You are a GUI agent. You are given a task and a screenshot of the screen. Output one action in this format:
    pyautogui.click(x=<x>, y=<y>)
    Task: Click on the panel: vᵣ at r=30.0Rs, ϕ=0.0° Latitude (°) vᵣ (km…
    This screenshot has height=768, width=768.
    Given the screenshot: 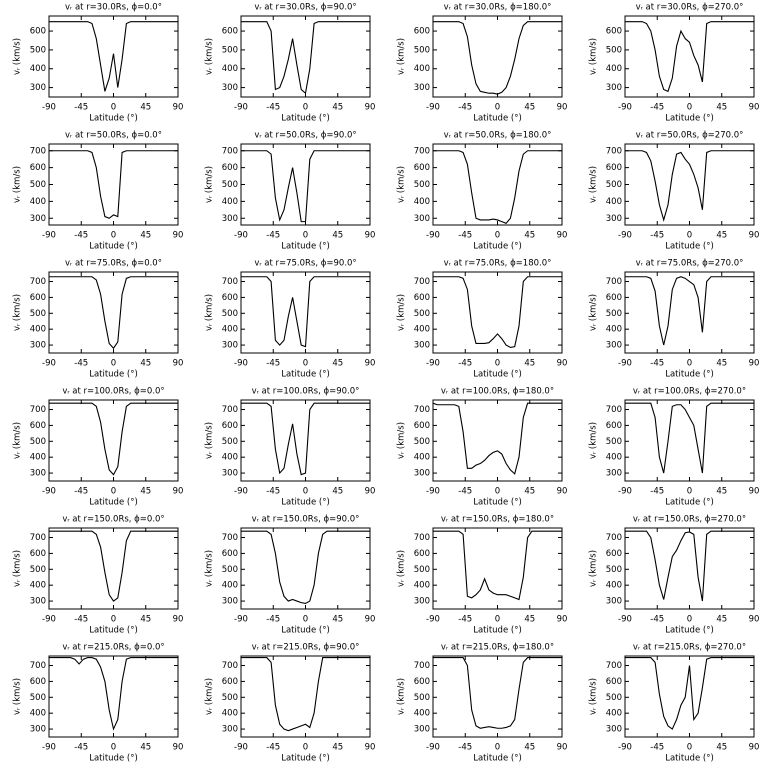 What is the action you would take?
    pyautogui.click(x=98, y=63)
    